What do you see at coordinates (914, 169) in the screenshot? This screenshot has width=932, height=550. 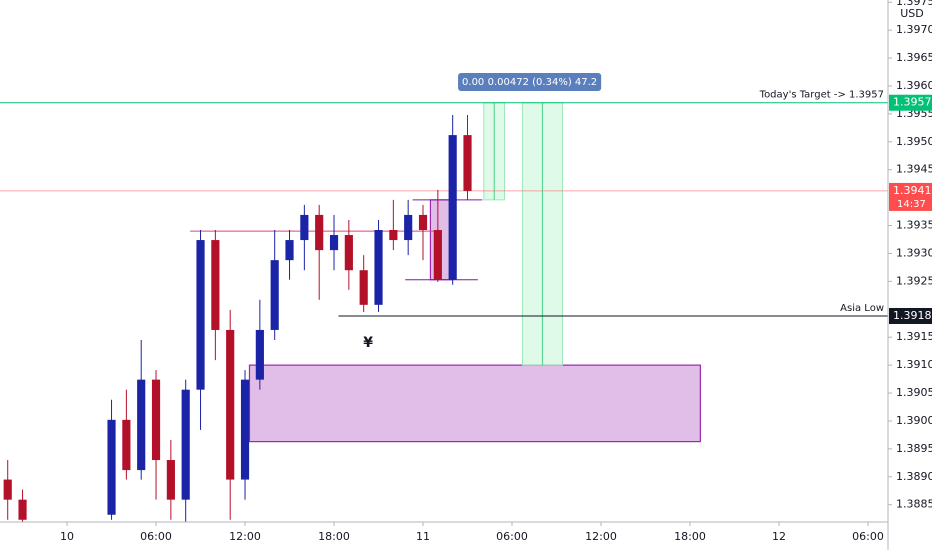 I see `y-tick-label: 1.39450` at bounding box center [914, 169].